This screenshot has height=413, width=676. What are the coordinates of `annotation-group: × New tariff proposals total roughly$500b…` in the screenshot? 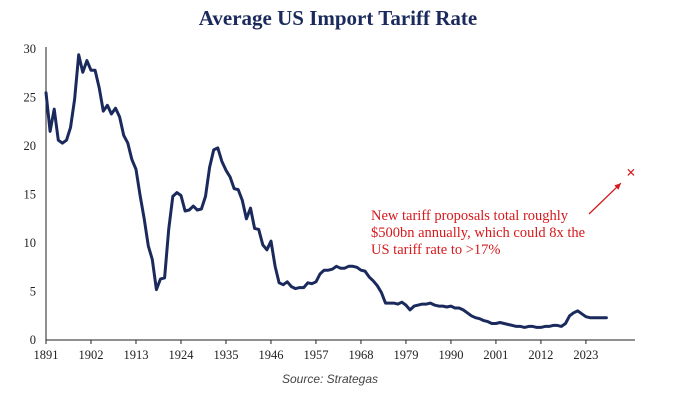 It's located at (503, 210).